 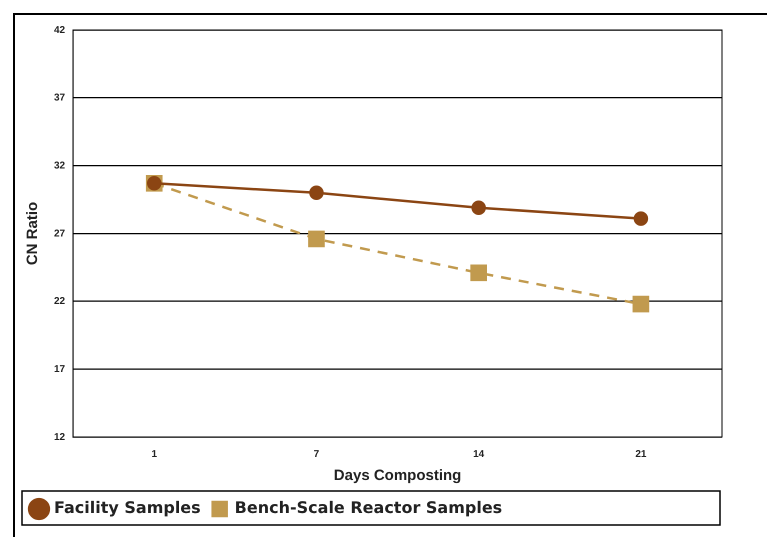 I want to click on x-tick-label: 7, so click(x=317, y=454).